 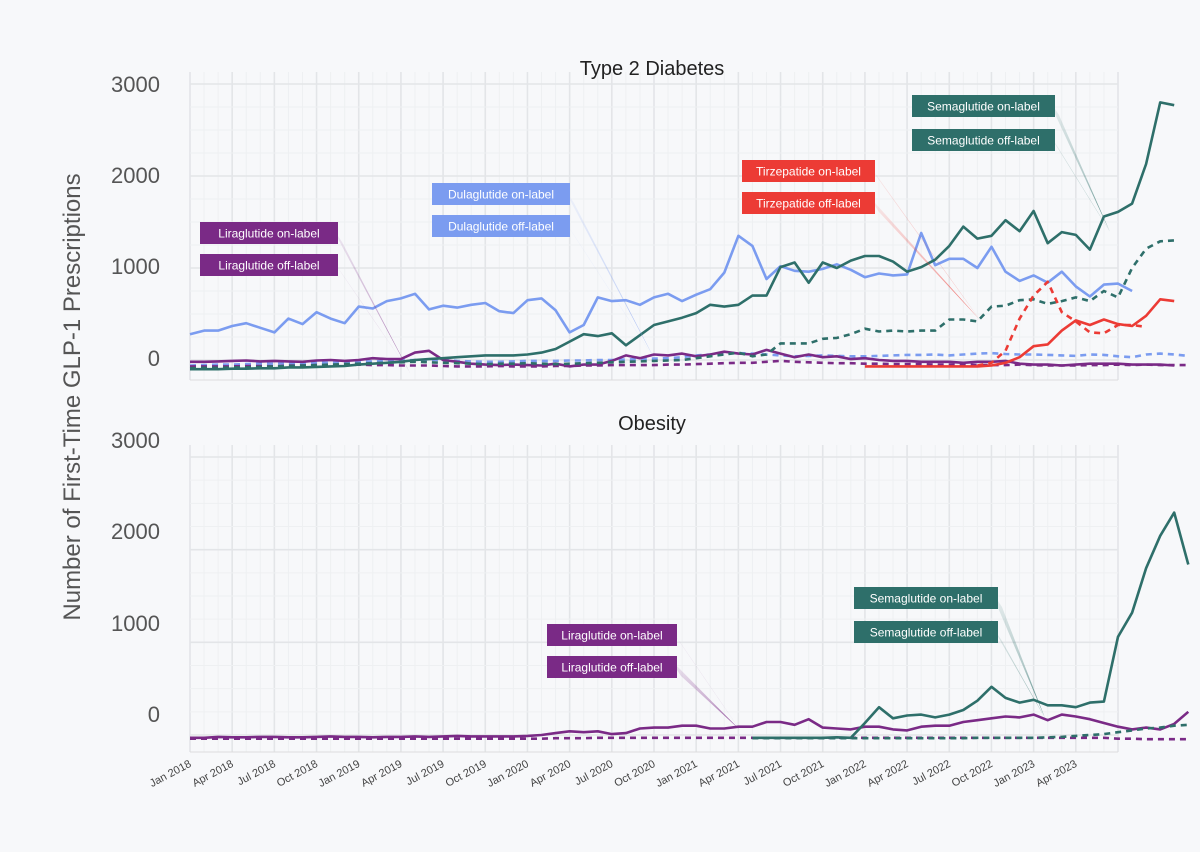 I want to click on series-liraglutide-on-label, so click(x=690, y=725).